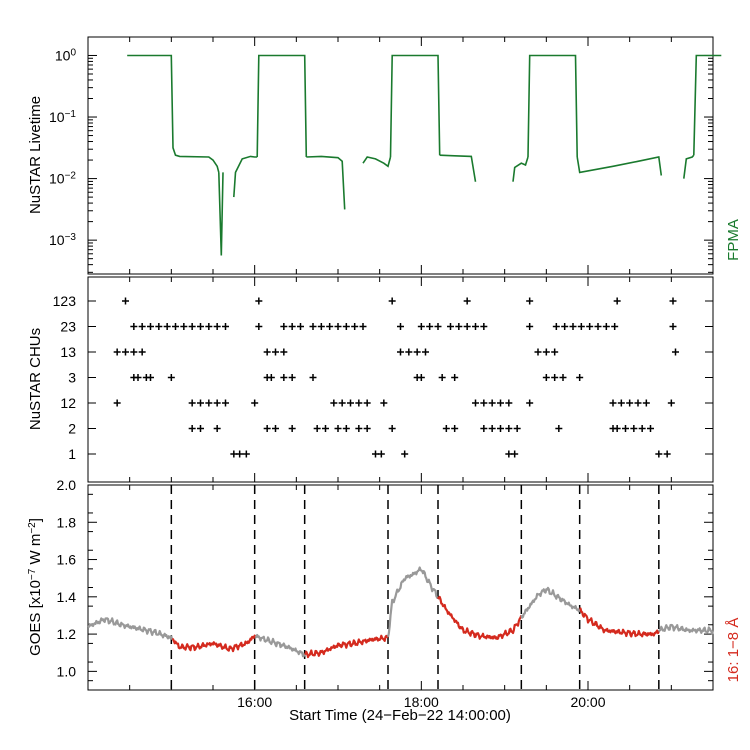 This screenshot has height=750, width=750. What do you see at coordinates (733, 240) in the screenshot?
I see `fpma-label: FPMA` at bounding box center [733, 240].